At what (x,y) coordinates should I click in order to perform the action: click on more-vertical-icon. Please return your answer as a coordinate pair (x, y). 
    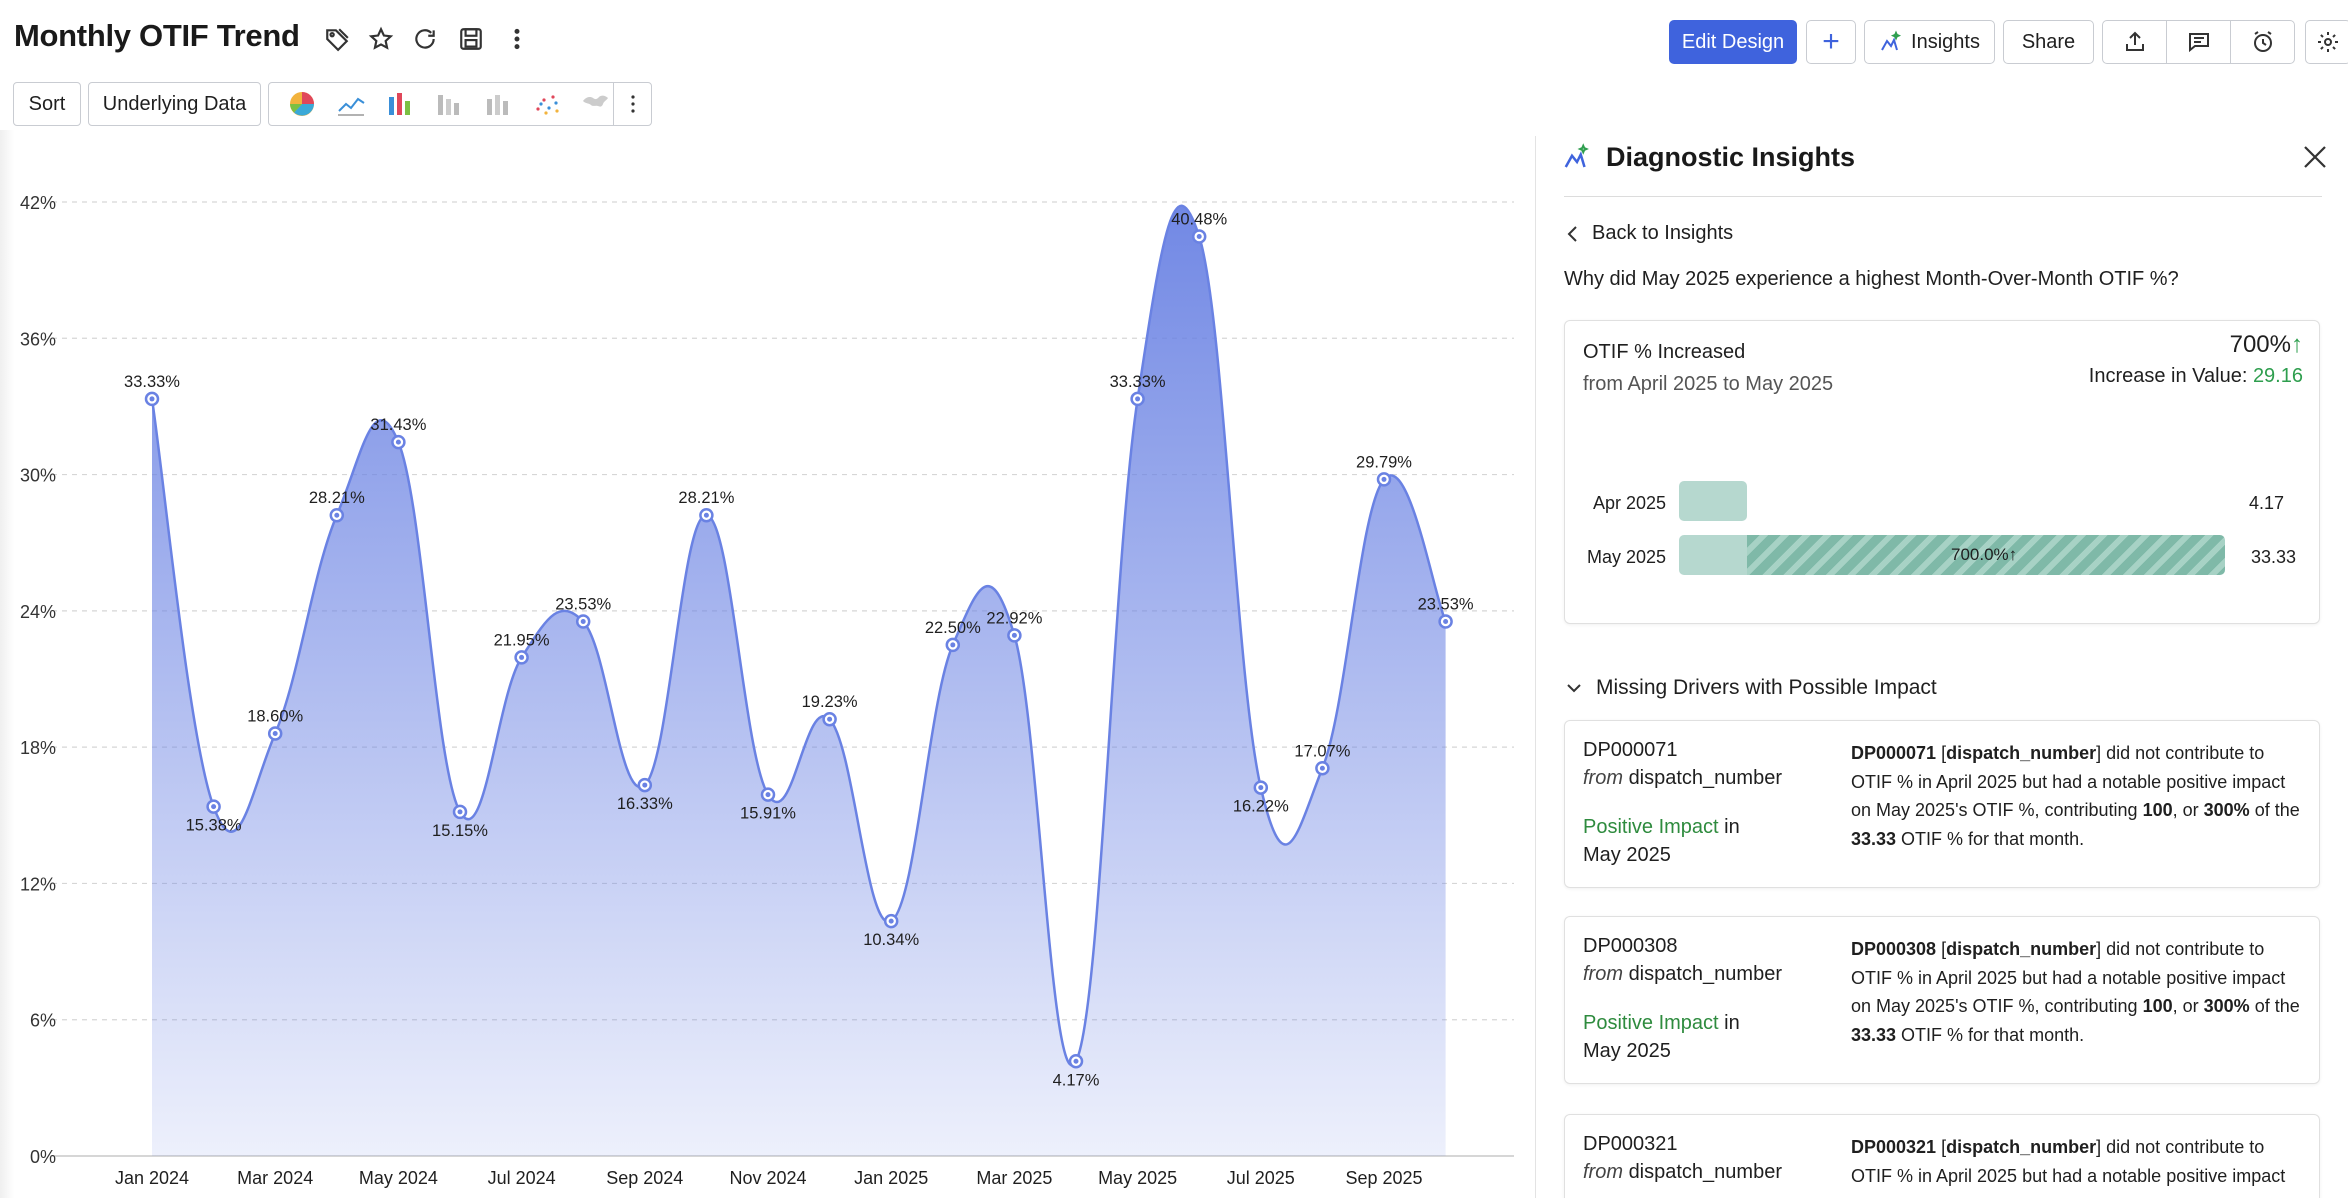
    Looking at the image, I should click on (517, 39).